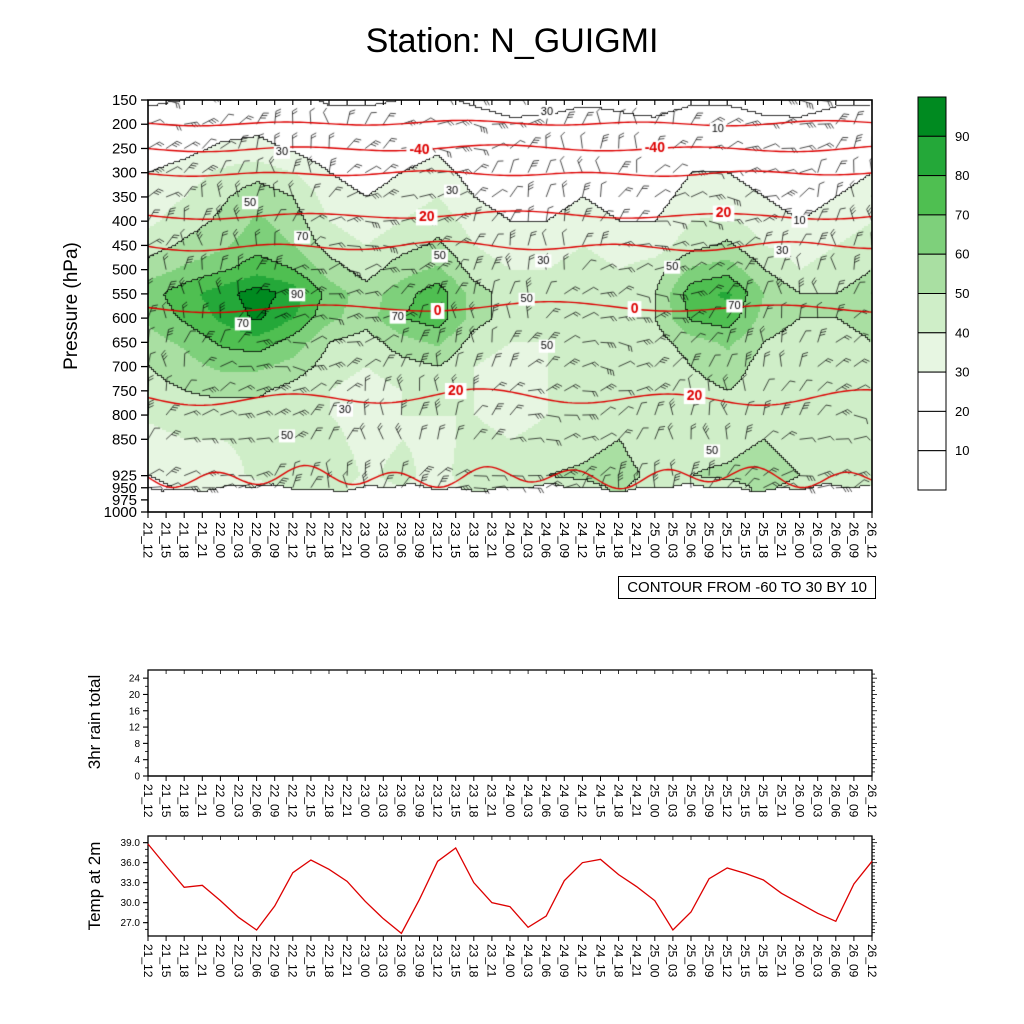 Image resolution: width=1024 pixels, height=1024 pixels. Describe the element at coordinates (124, 439) in the screenshot. I see `svg-text: 850` at that location.